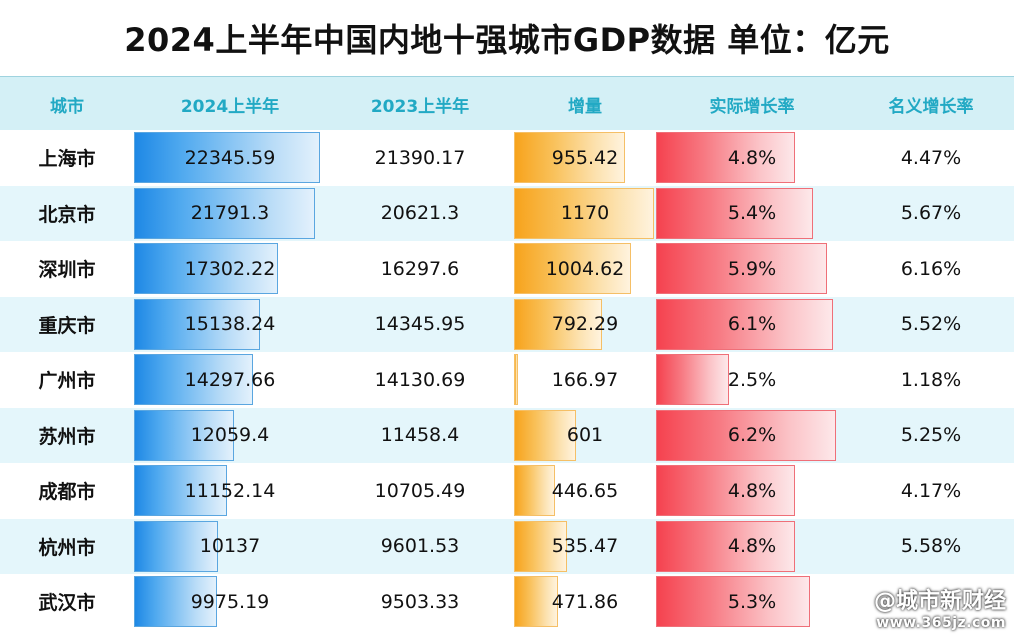  I want to click on nominal-growth-value: 5.67%, so click(931, 213).